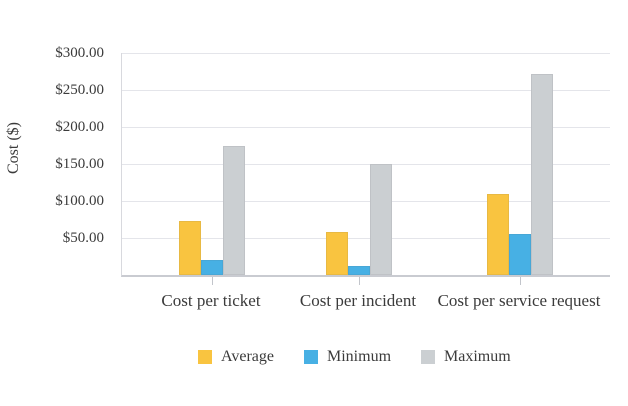 The height and width of the screenshot is (406, 628). I want to click on legend-item: Average, so click(236, 357).